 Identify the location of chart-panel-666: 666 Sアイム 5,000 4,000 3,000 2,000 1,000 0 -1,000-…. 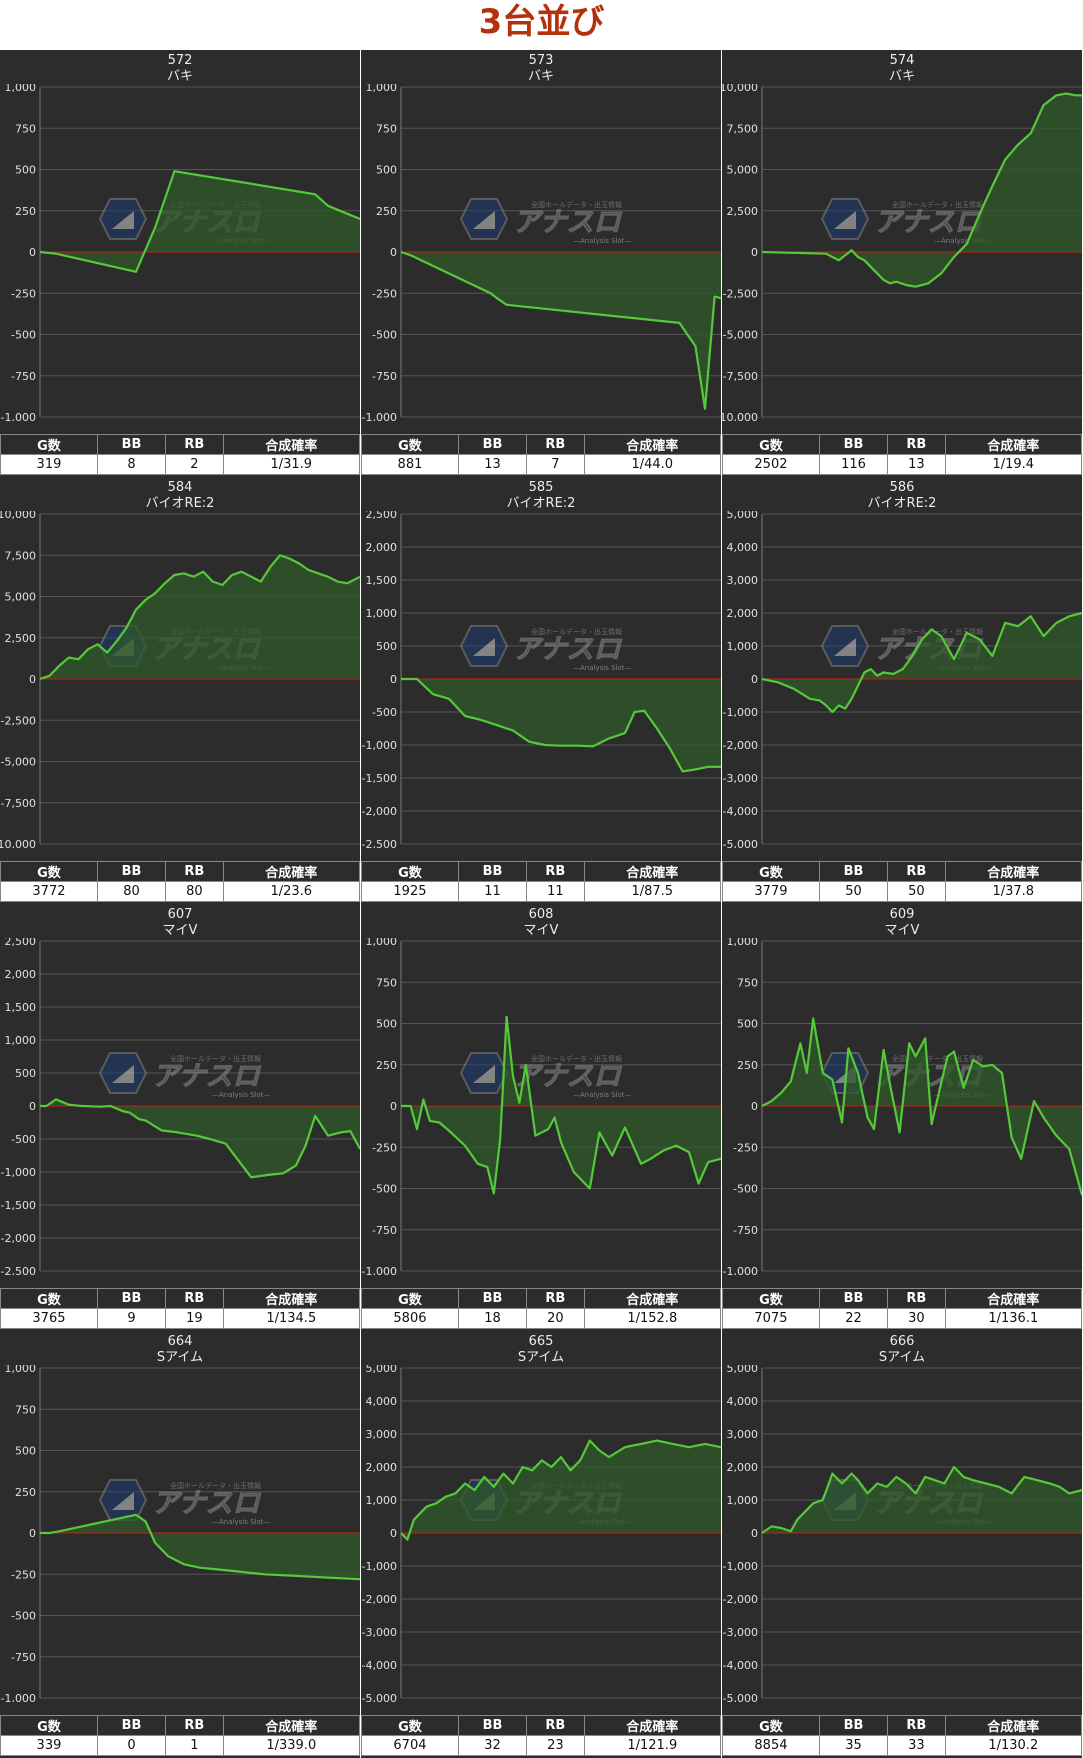
(902, 1544).